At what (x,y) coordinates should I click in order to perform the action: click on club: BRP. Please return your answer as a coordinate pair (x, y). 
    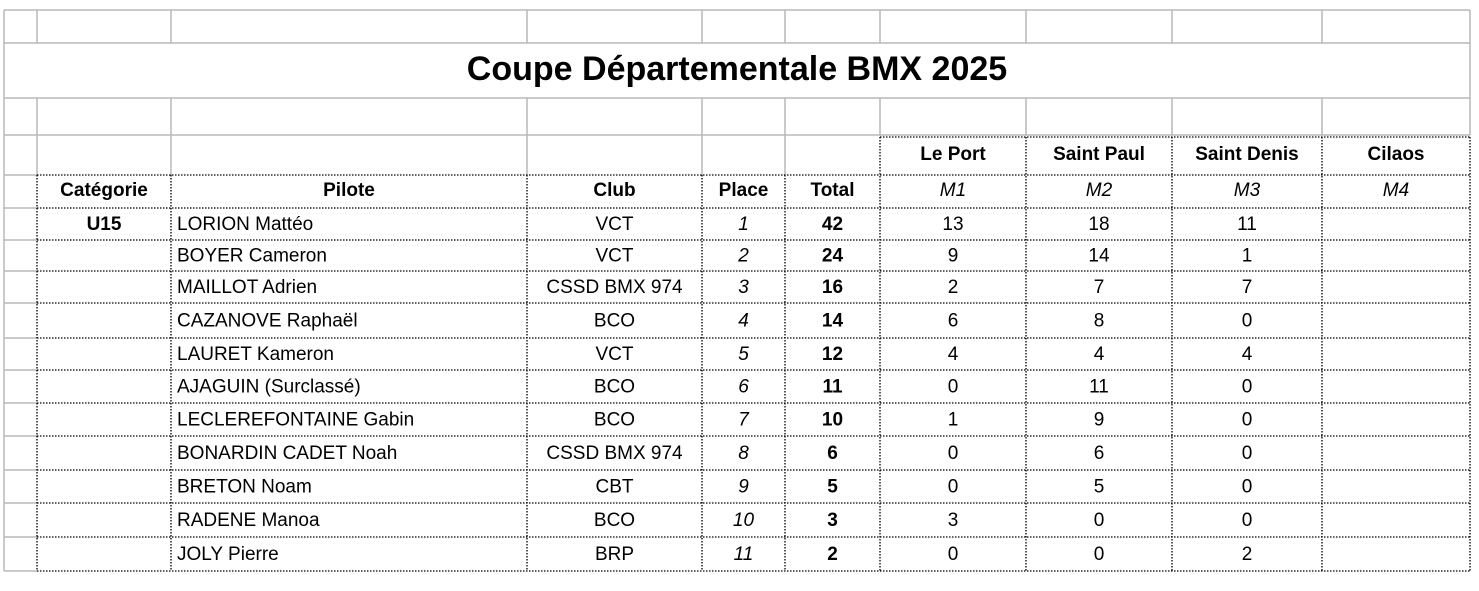
    Looking at the image, I should click on (614, 554).